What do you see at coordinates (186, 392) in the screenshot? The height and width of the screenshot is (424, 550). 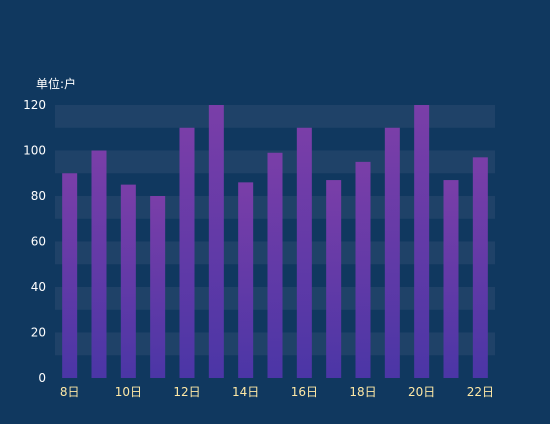 I see `x-tick-label: 12日` at bounding box center [186, 392].